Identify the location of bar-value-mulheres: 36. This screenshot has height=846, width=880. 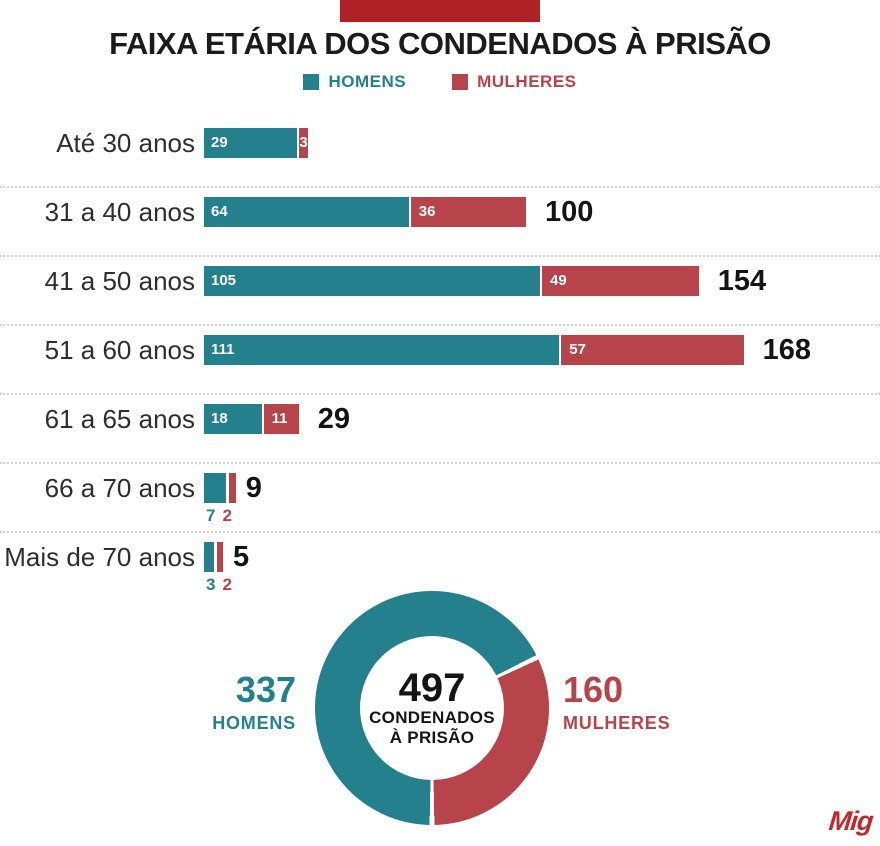
(427, 211).